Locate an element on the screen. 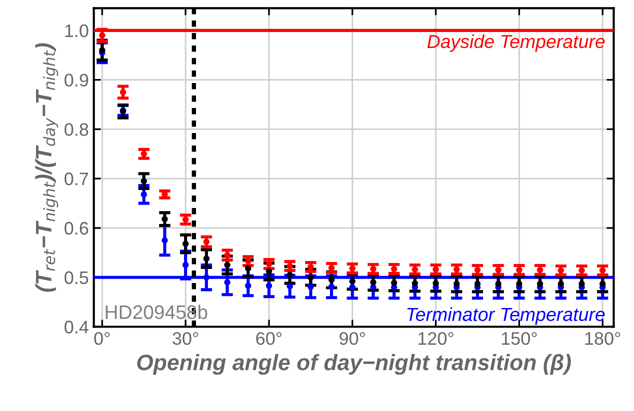 The width and height of the screenshot is (634, 411). y-tick-label: 1.0 is located at coordinates (76, 31).